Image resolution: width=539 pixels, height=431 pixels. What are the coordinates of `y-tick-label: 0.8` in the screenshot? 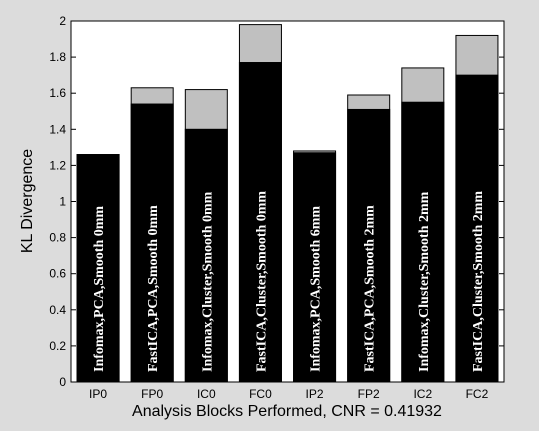 It's located at (57, 238).